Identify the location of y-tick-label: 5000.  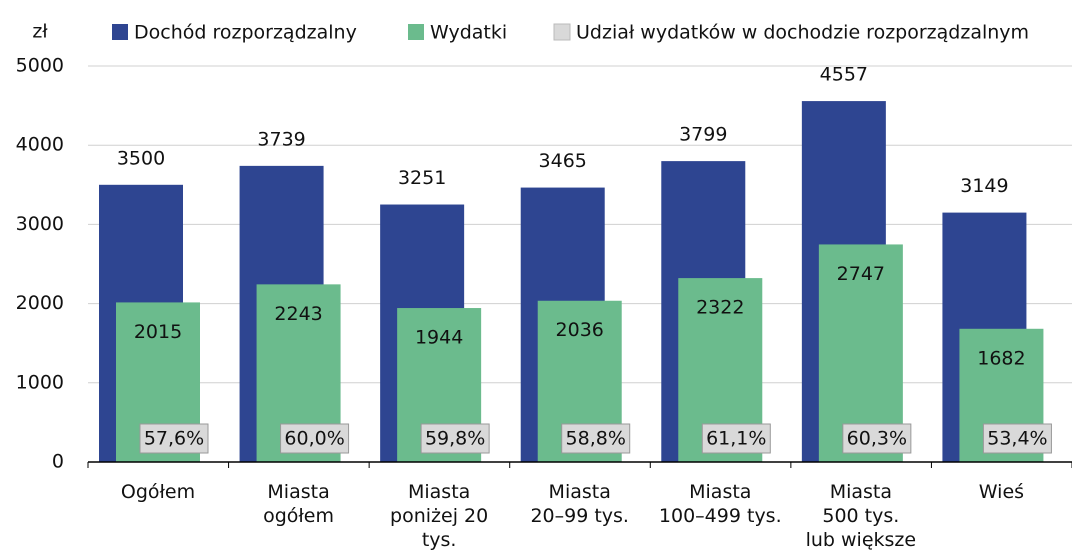
(40, 66).